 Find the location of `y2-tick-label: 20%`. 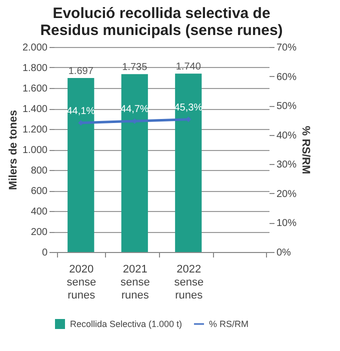

y2-tick-label: 20% is located at coordinates (286, 194).